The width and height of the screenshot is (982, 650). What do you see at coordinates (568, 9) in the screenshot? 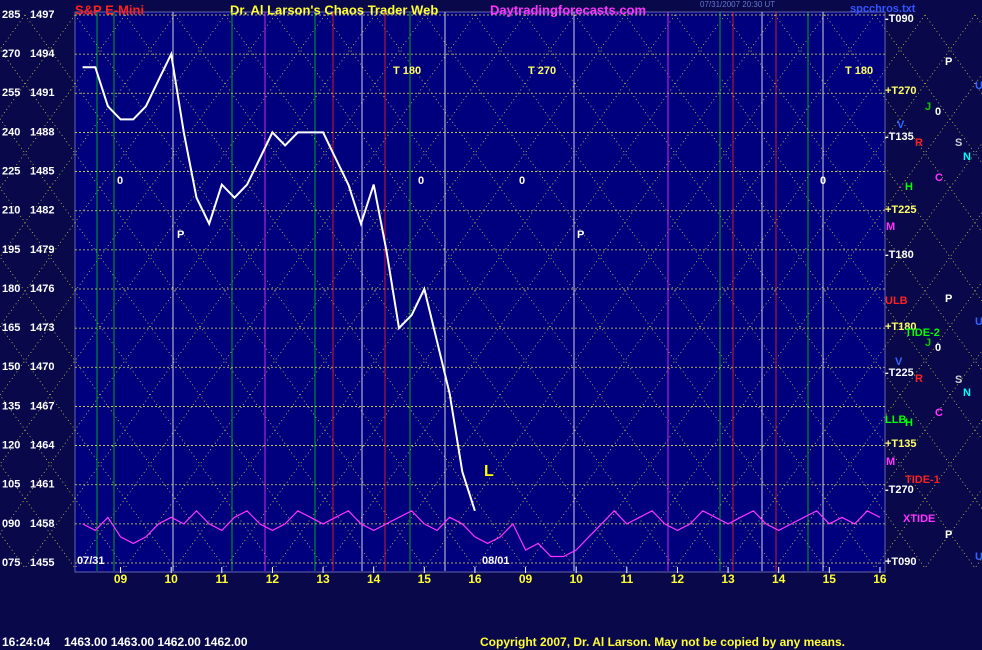
I see `url: Daytradingforecasts.com` at bounding box center [568, 9].